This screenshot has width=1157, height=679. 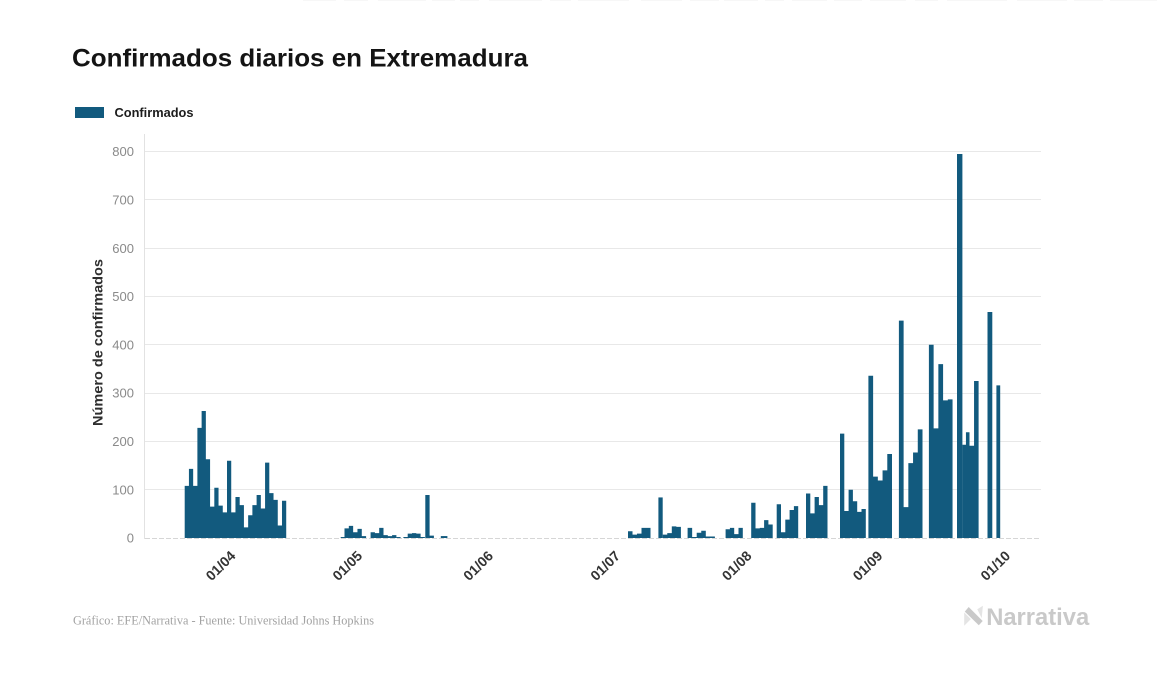 What do you see at coordinates (123, 489) in the screenshot?
I see `svg-text: 100` at bounding box center [123, 489].